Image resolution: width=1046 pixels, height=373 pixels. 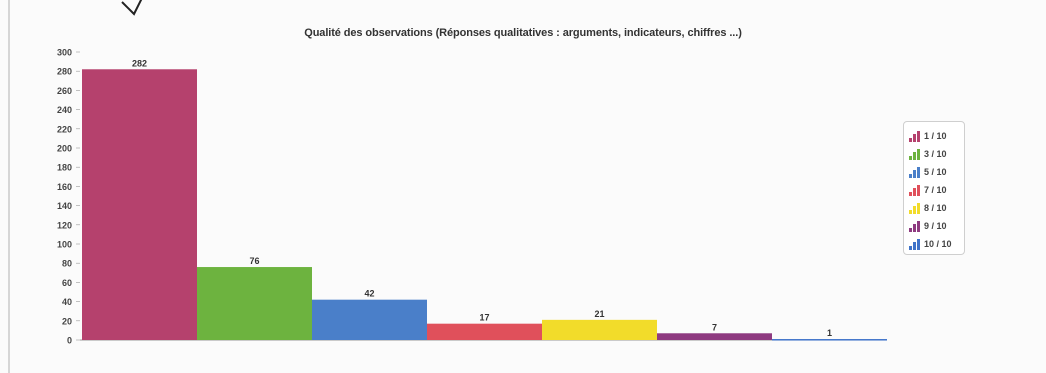 What do you see at coordinates (64, 187) in the screenshot?
I see `y-tick-label: 160` at bounding box center [64, 187].